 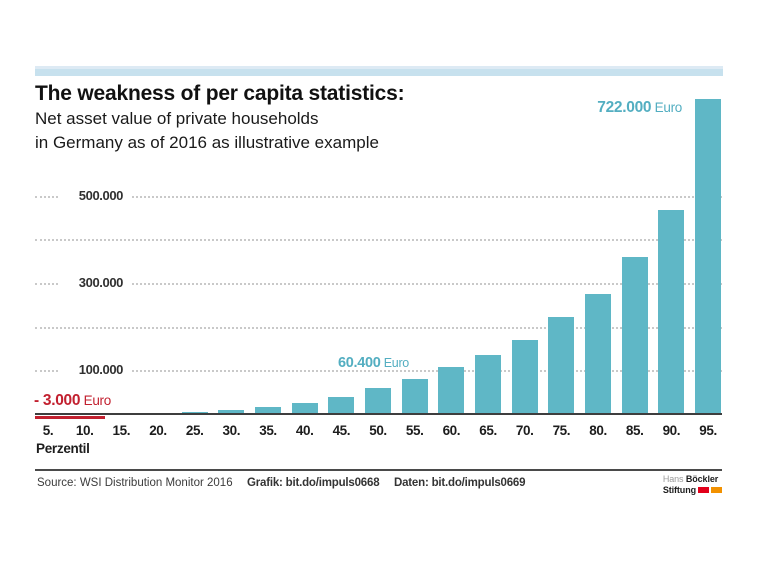 What do you see at coordinates (378, 470) in the screenshot?
I see `footer-divider` at bounding box center [378, 470].